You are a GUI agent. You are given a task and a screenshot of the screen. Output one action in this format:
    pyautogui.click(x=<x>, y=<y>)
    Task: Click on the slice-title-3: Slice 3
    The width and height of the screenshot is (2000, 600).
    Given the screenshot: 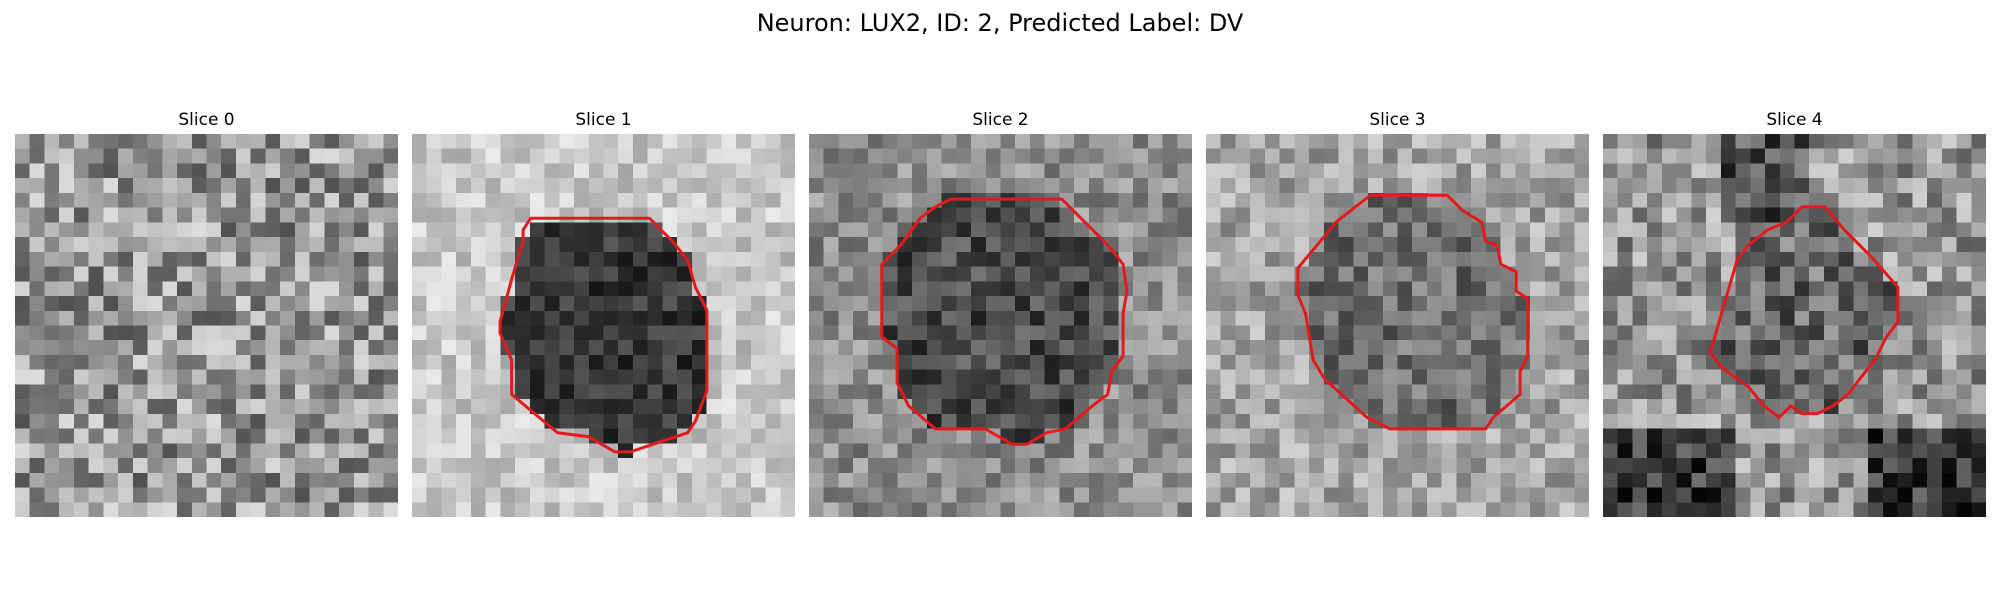 What is the action you would take?
    pyautogui.click(x=1397, y=120)
    